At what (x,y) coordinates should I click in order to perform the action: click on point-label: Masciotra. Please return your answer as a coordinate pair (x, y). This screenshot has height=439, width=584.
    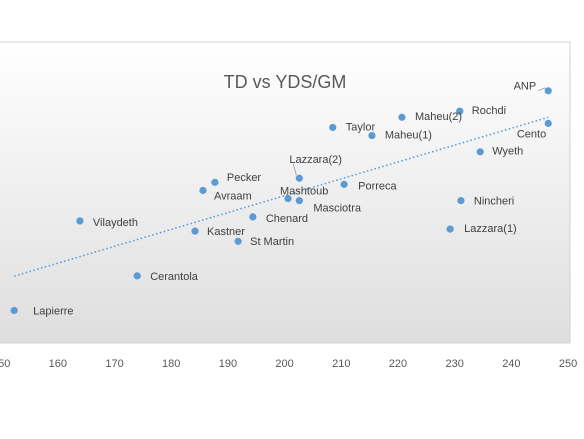
    Looking at the image, I should click on (337, 209).